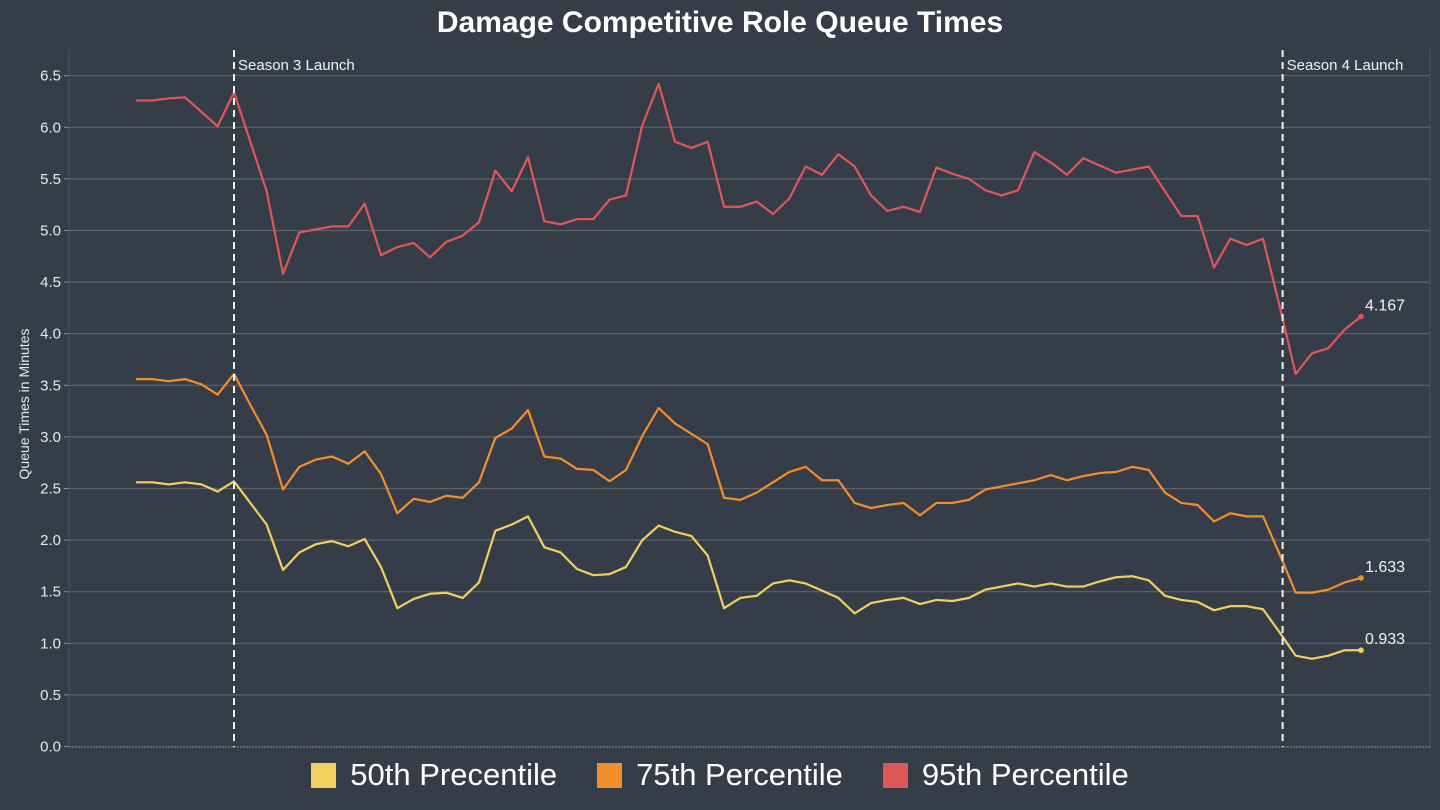 This screenshot has height=810, width=1440. What do you see at coordinates (50, 540) in the screenshot?
I see `y-tick-label: 2.0` at bounding box center [50, 540].